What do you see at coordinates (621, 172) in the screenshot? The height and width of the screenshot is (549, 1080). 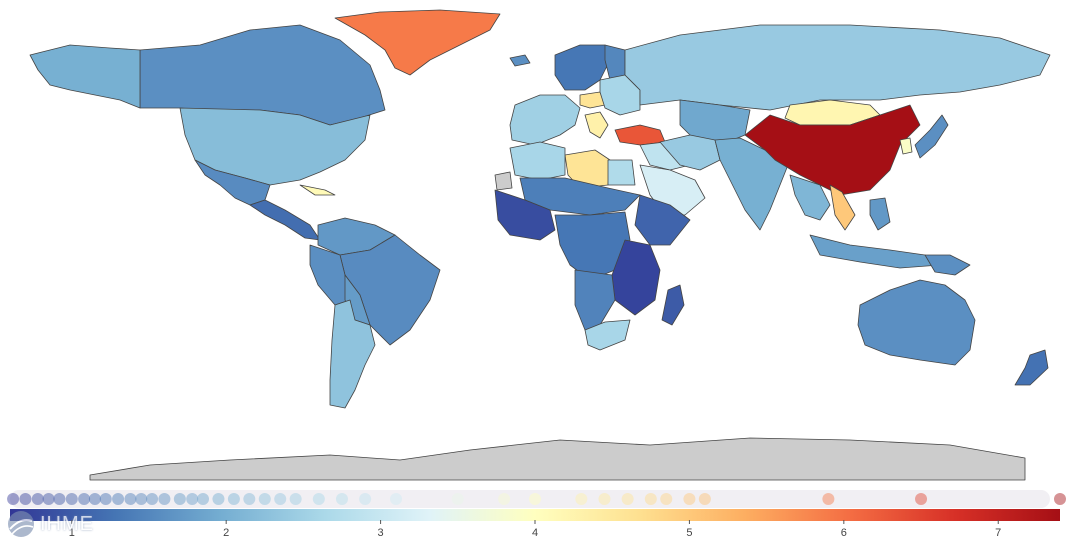 I see `region-egypt` at bounding box center [621, 172].